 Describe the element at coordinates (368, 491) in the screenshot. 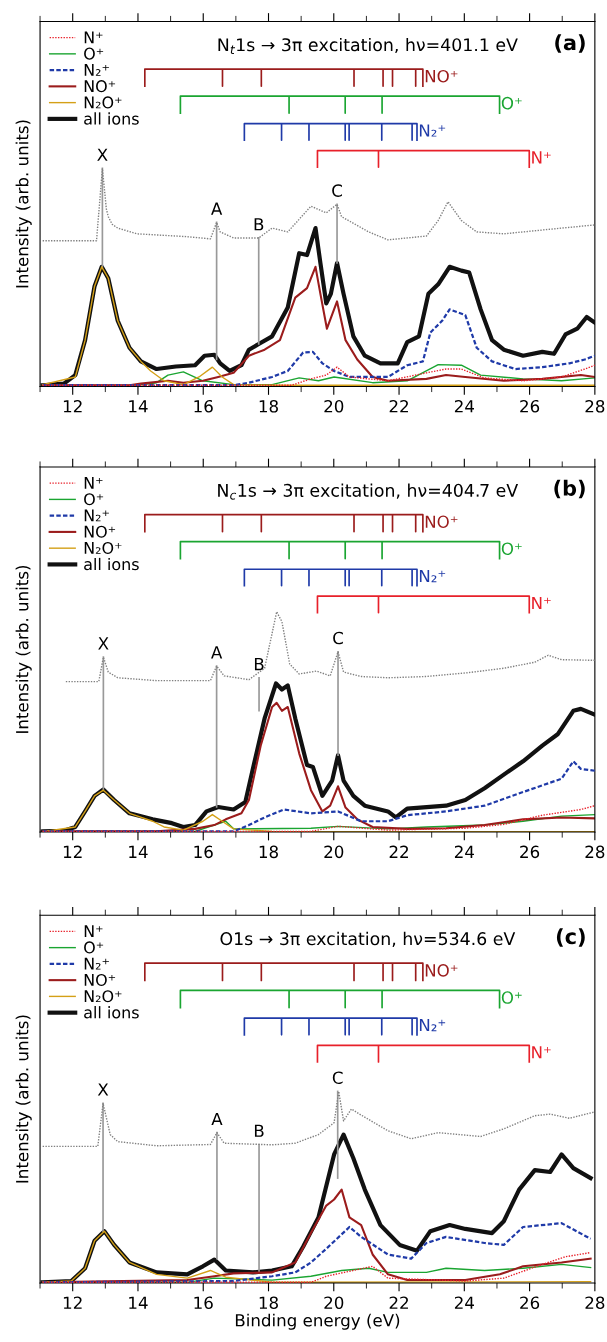

I see `chart-title: N$_{c}$1s → 3π excitation, hν=404.7 eV` at that location.